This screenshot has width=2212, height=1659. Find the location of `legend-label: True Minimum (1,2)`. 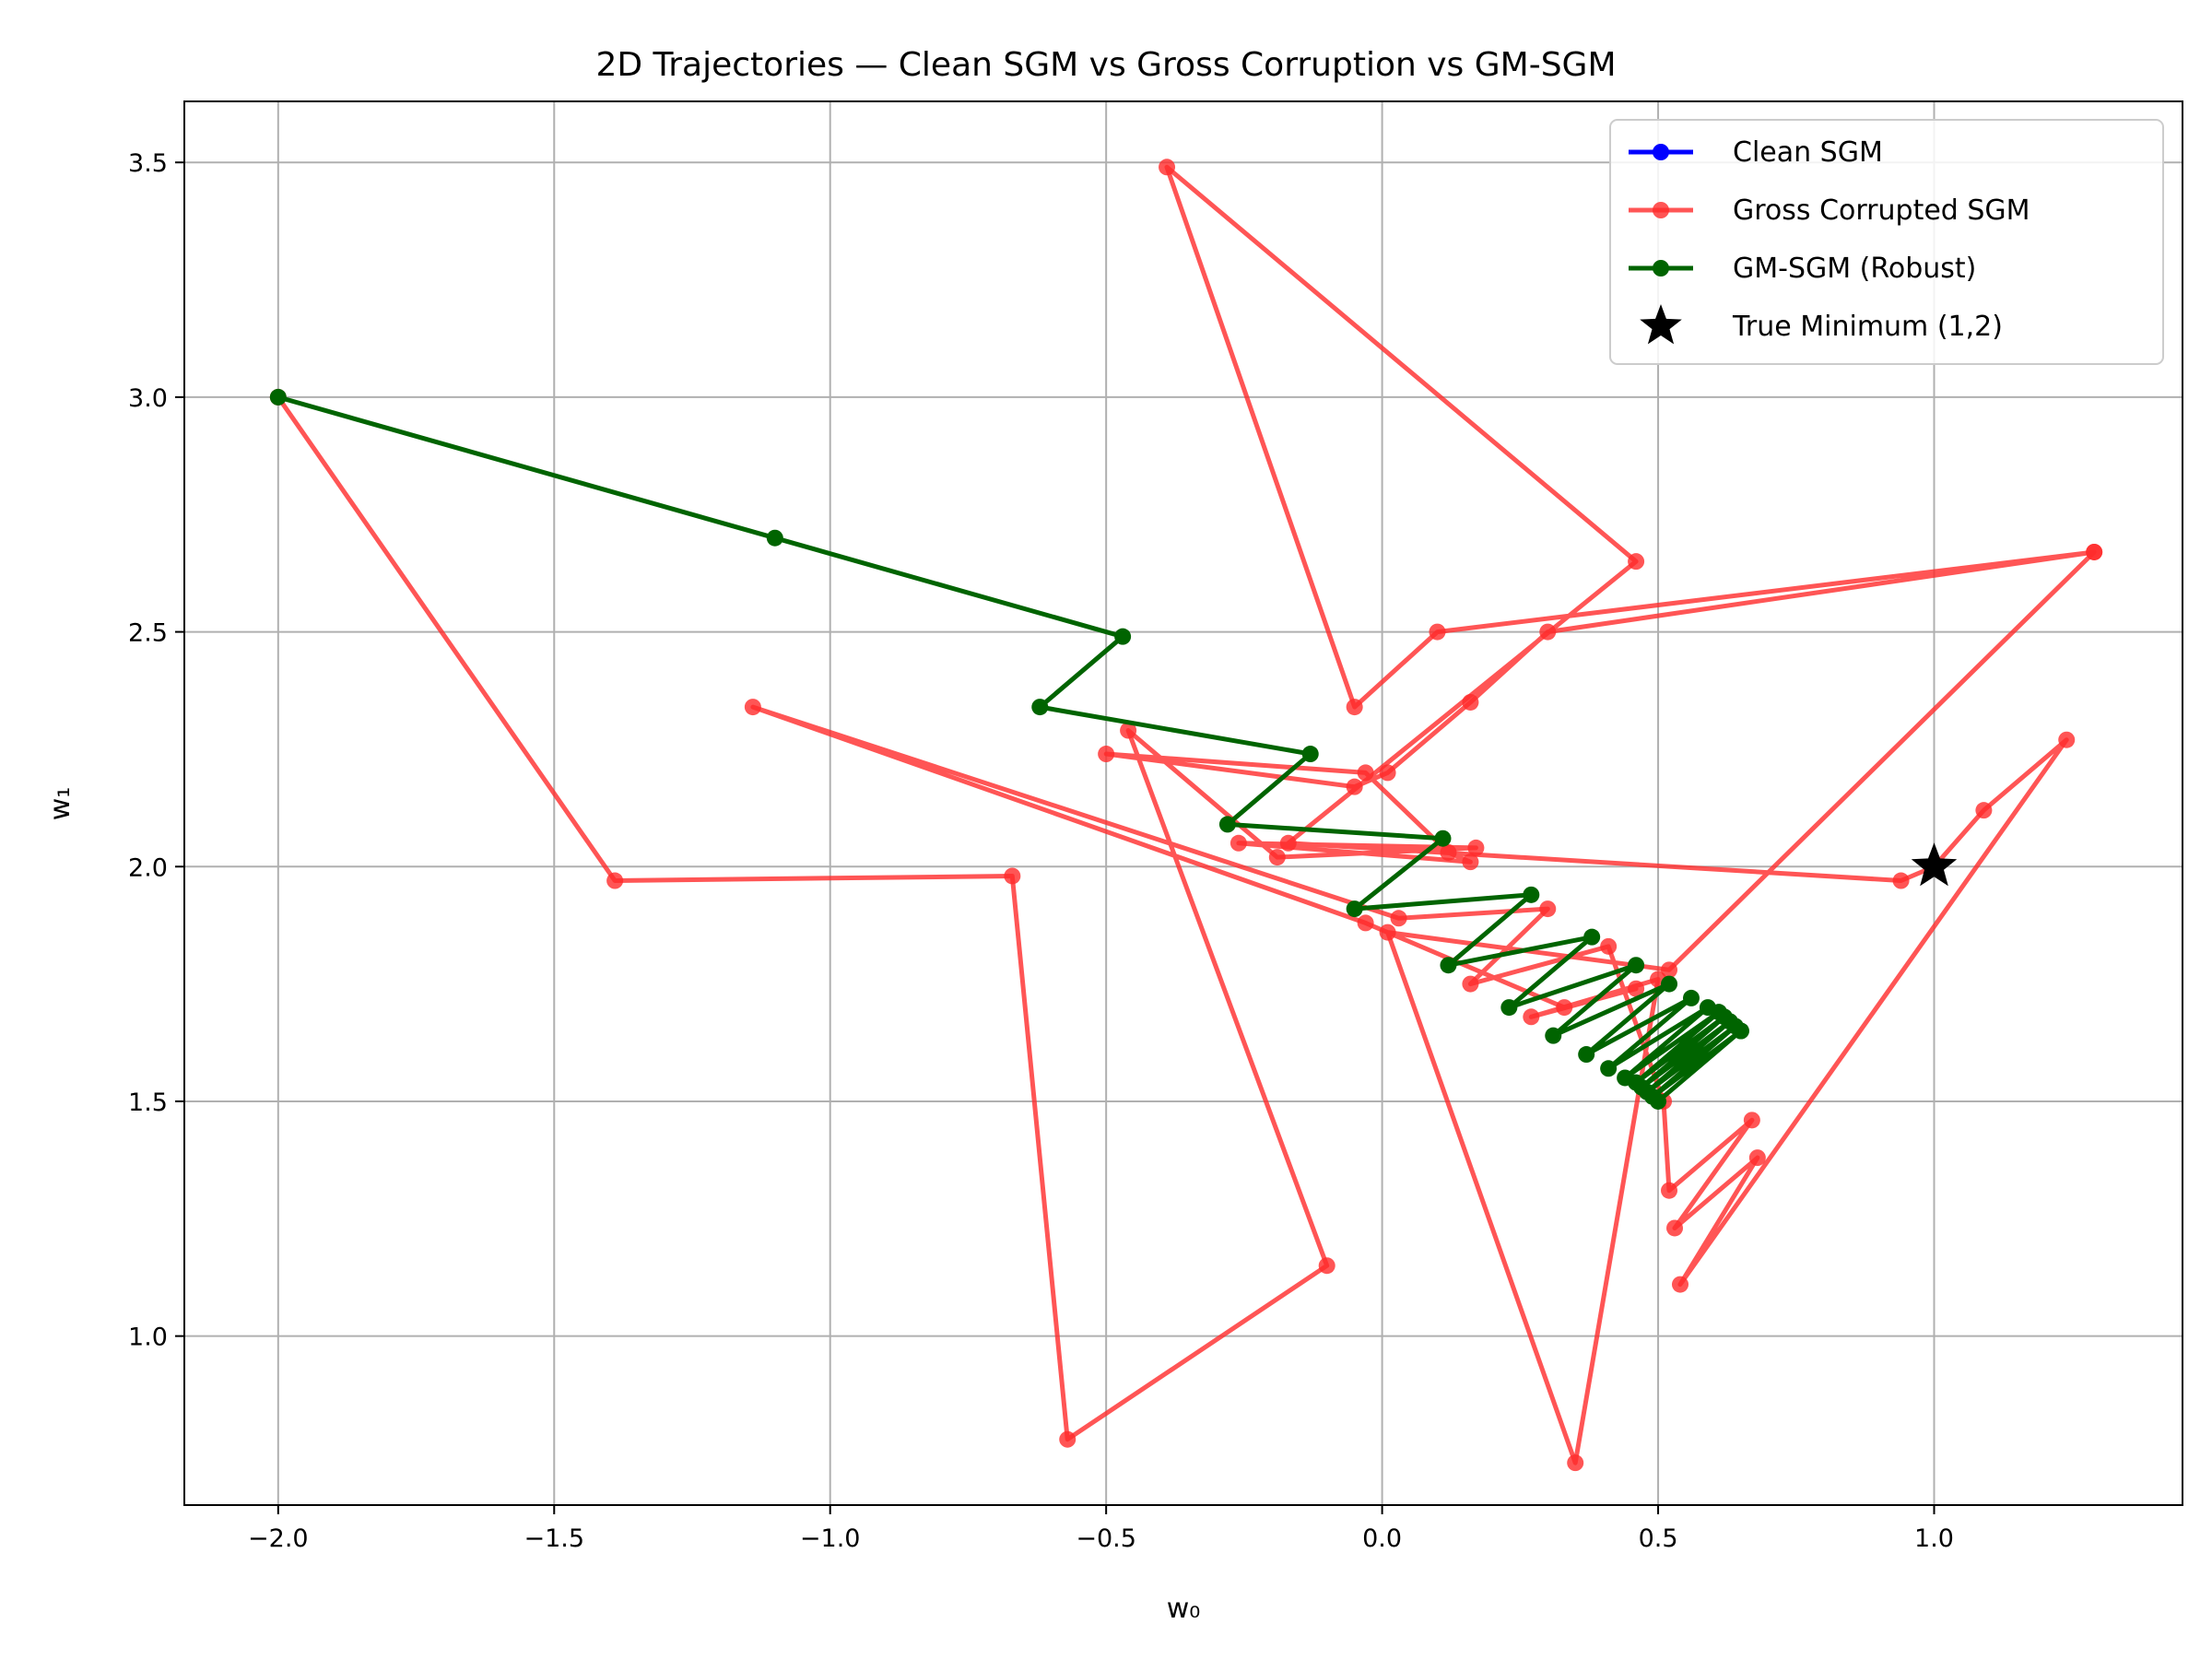

legend-label: True Minimum (1,2) is located at coordinates (1867, 327).